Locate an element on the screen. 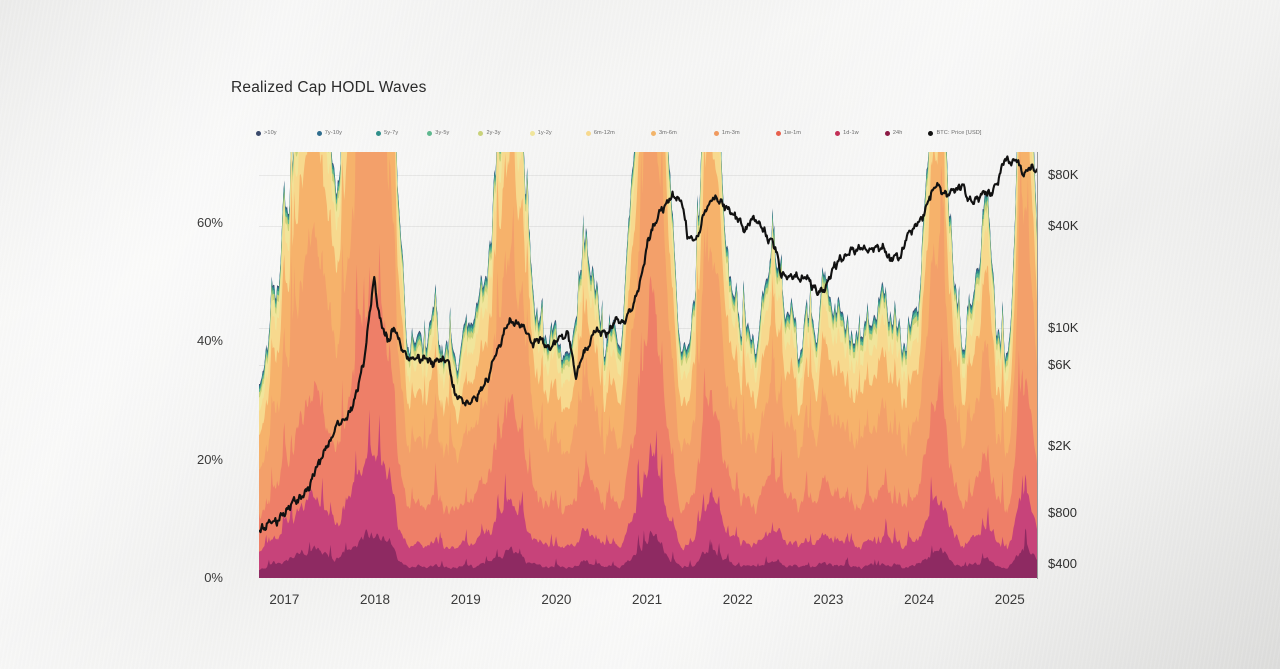  left-axis-tick-label: 60% is located at coordinates (209, 222).